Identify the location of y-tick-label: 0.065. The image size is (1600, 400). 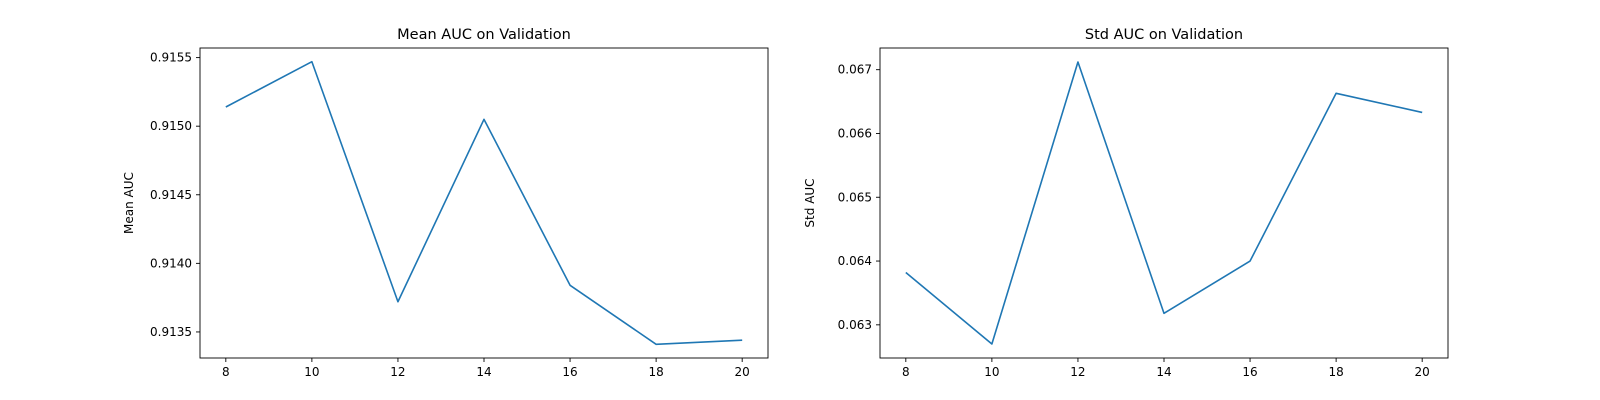
(855, 197).